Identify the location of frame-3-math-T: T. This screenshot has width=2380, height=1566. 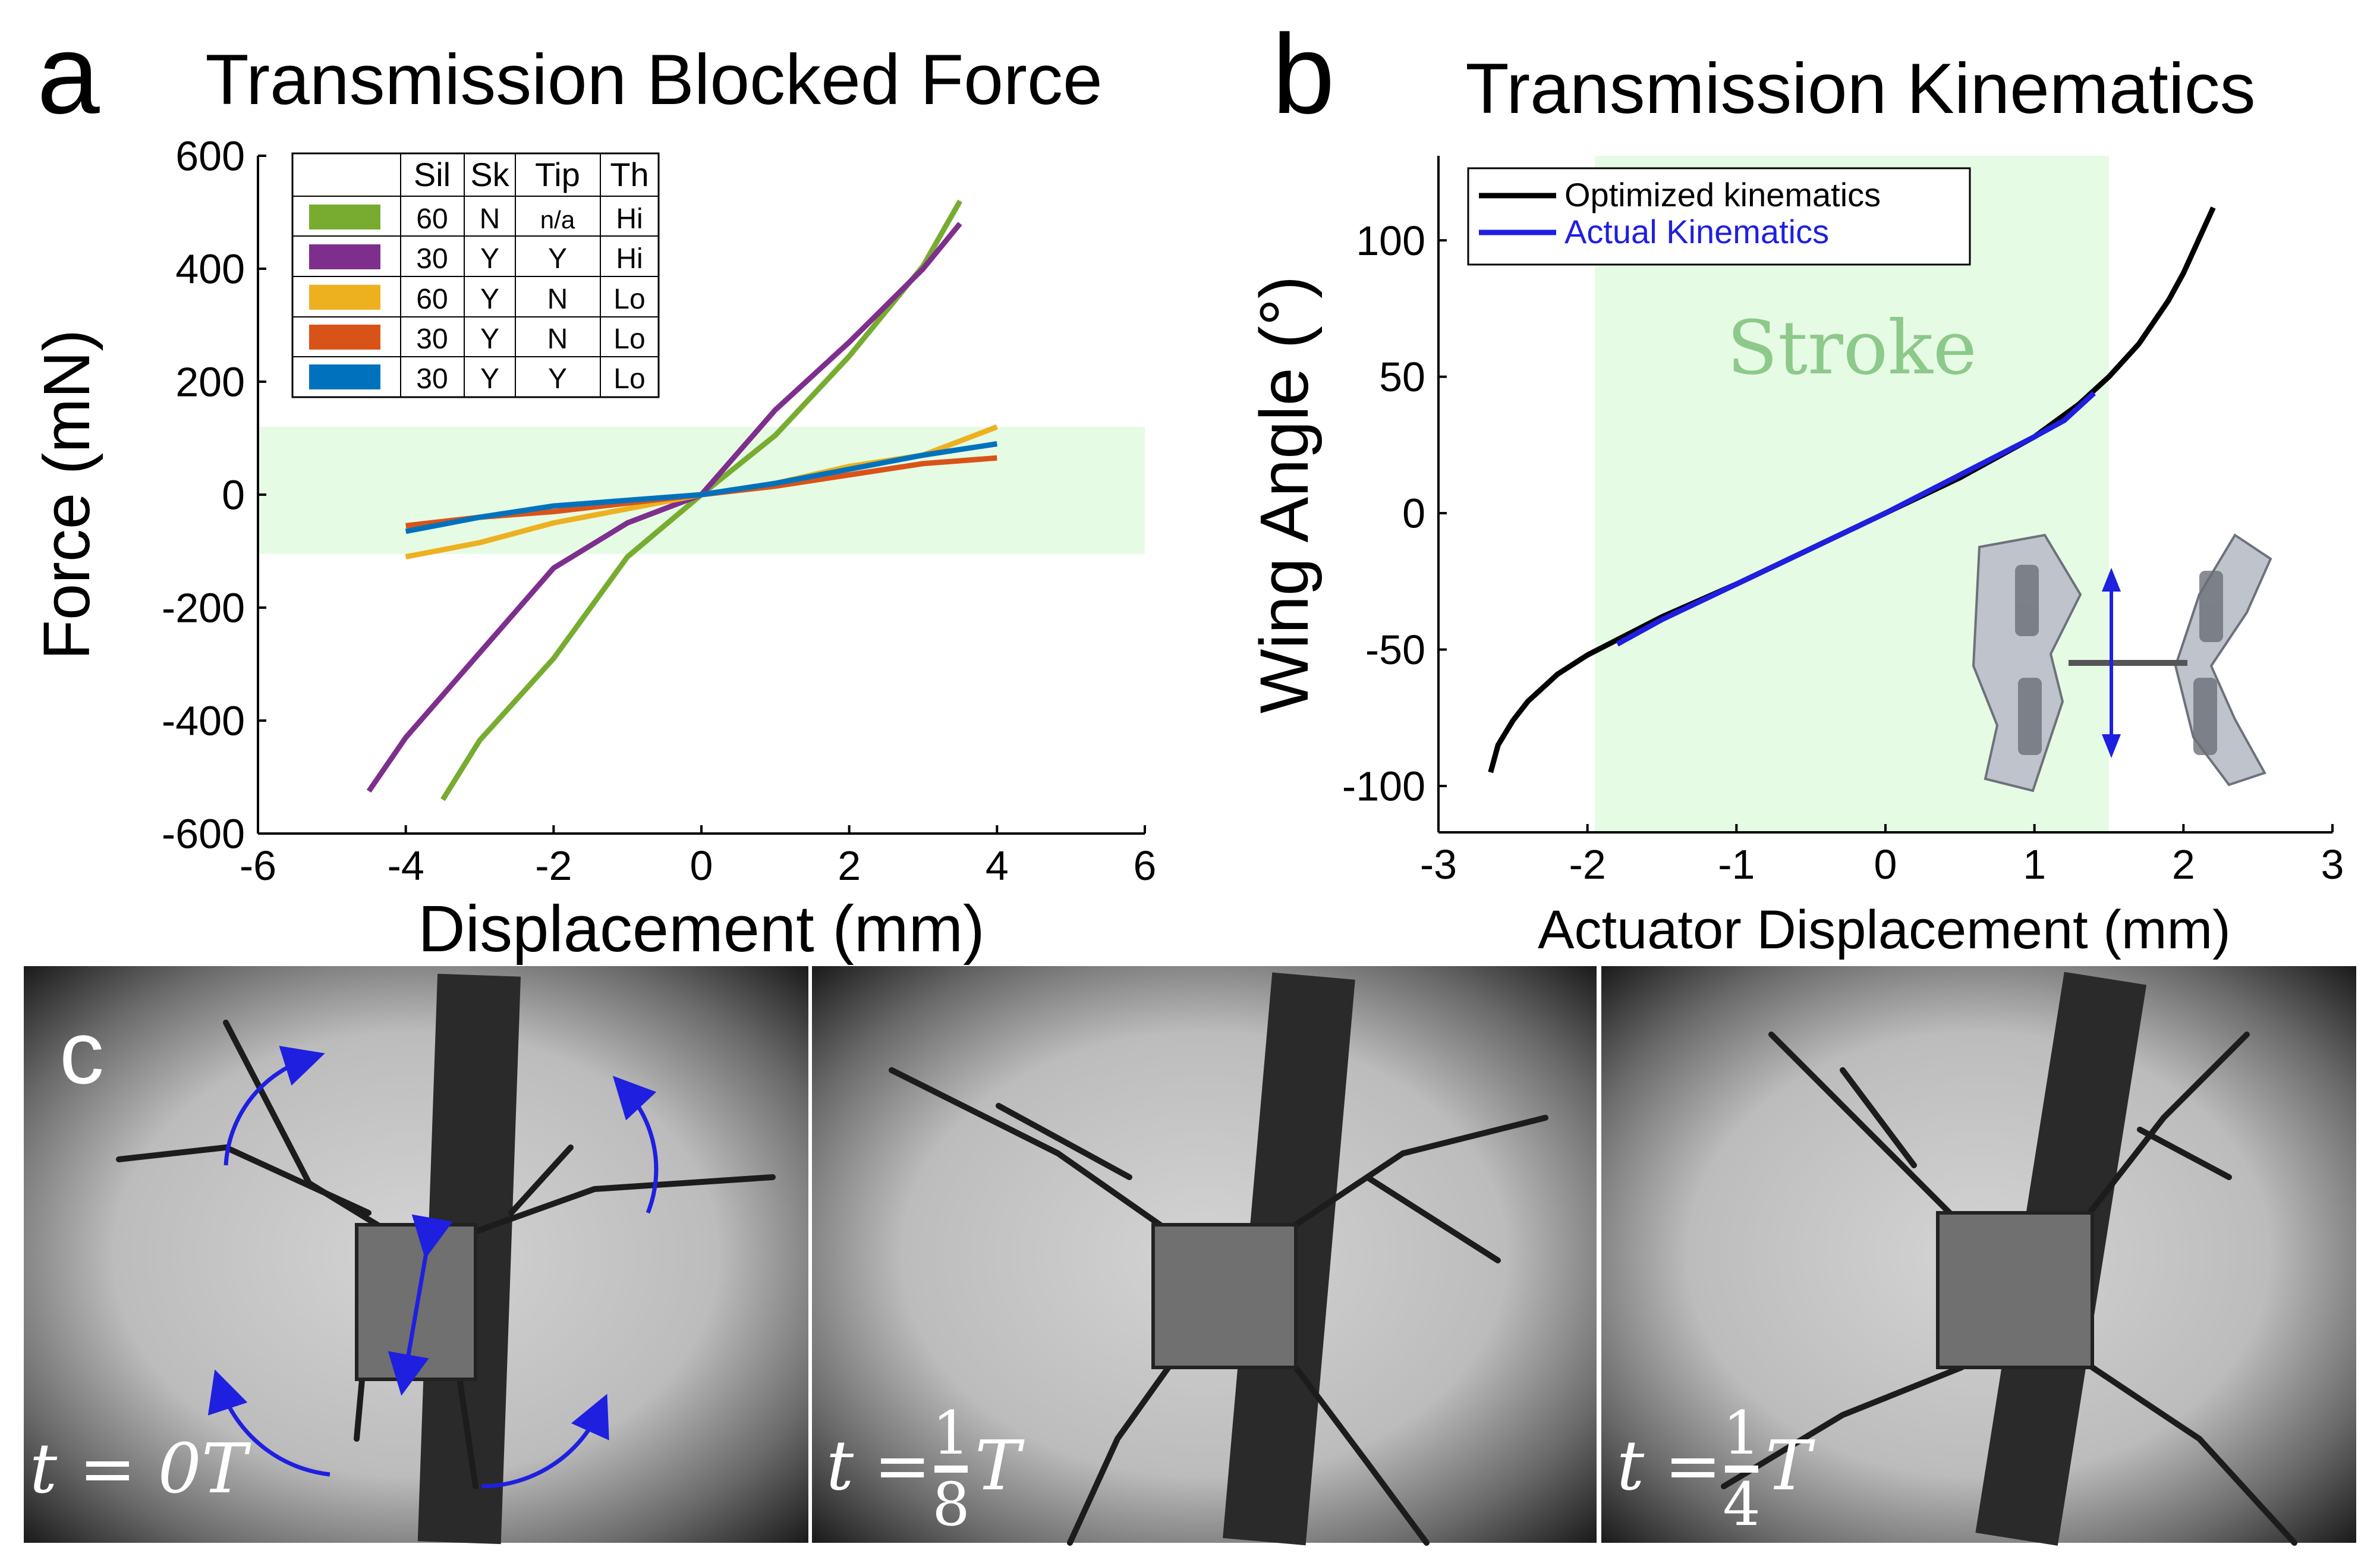
(1790, 1466).